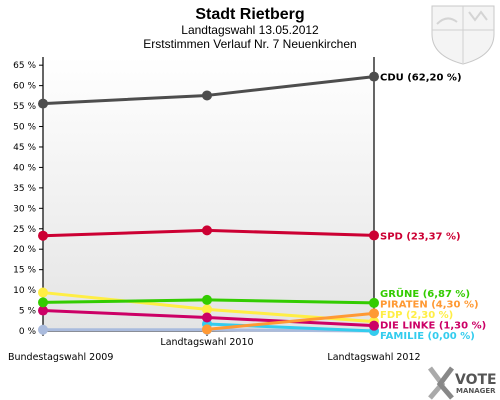 The height and width of the screenshot is (400, 500). What do you see at coordinates (433, 326) in the screenshot?
I see `end-label-die-linke: DIE LINKE (1,30 %)` at bounding box center [433, 326].